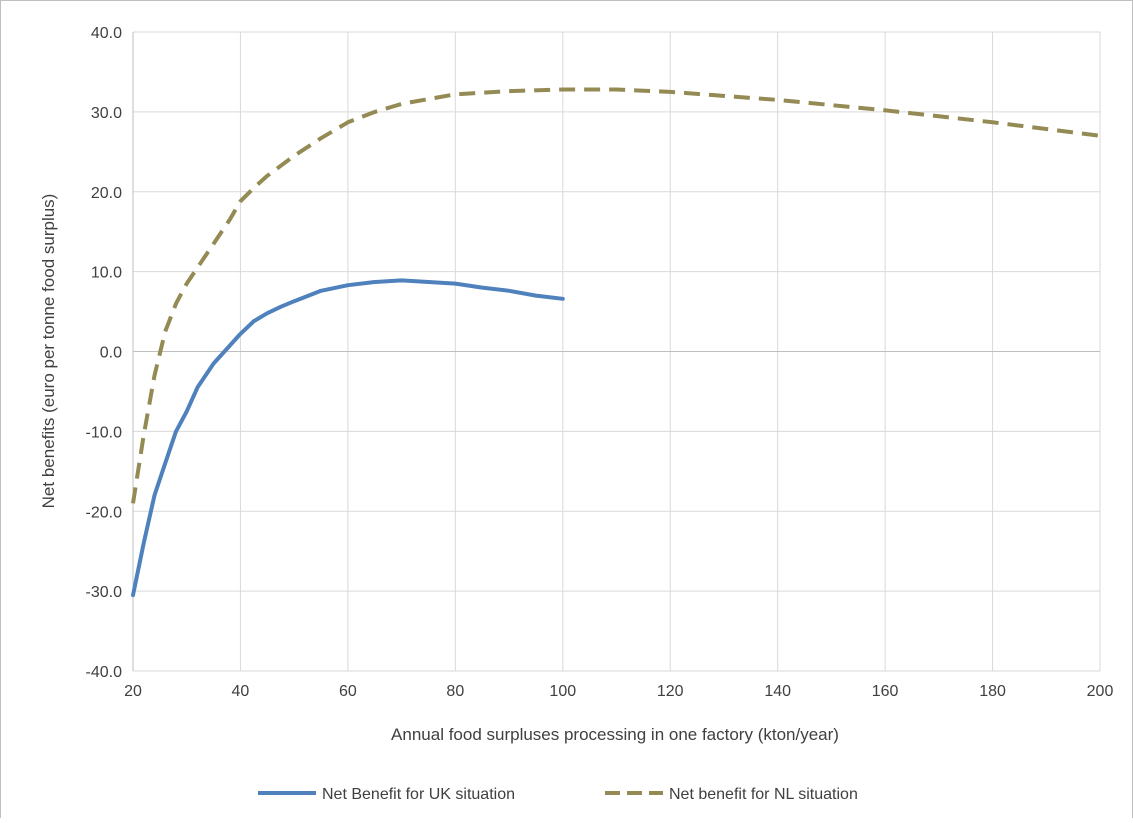 Image resolution: width=1133 pixels, height=823 pixels. What do you see at coordinates (106, 273) in the screenshot?
I see `y-tick-label: 10.0` at bounding box center [106, 273].